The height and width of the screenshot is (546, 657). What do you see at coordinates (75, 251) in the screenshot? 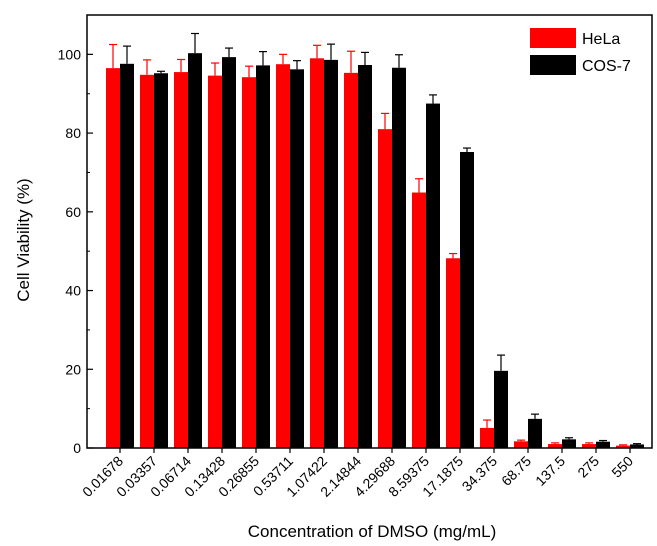
I see `y-ticks-group: 0 20 40 60 80 100` at bounding box center [75, 251].